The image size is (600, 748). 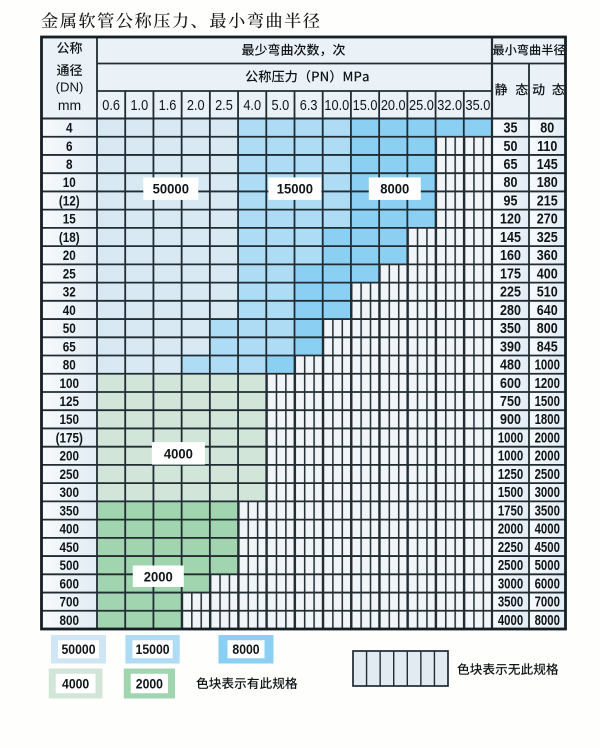 I want to click on svg-text: 2250, so click(x=510, y=547).